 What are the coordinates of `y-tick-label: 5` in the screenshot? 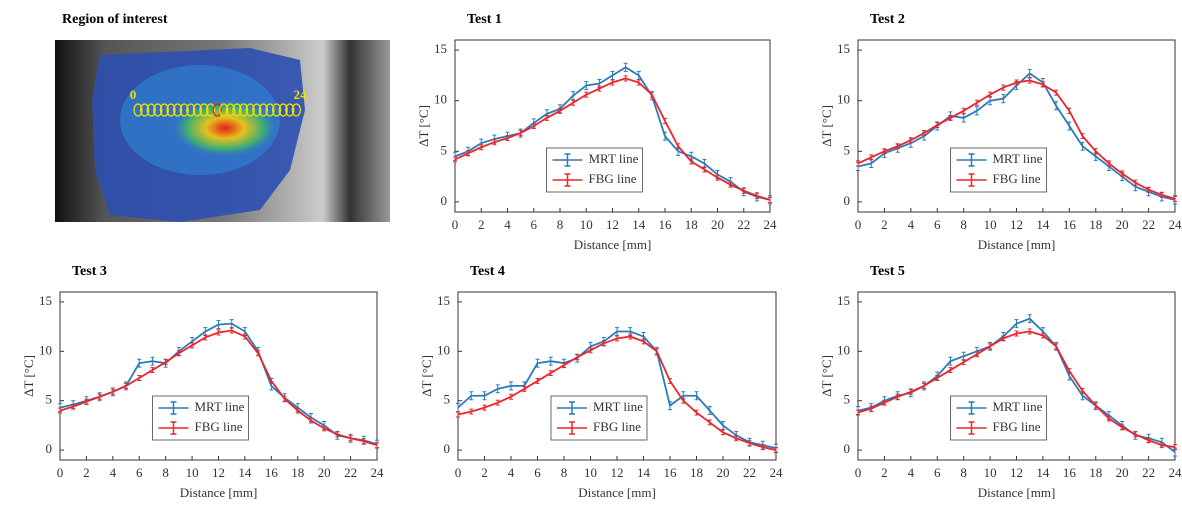 It's located at (444, 149).